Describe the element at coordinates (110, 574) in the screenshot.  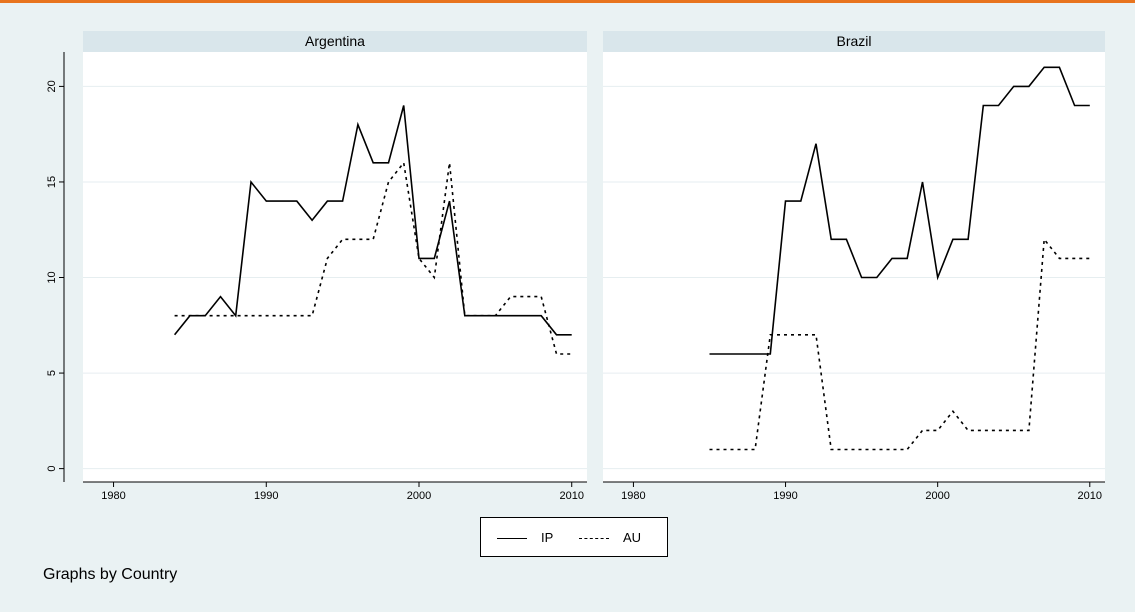
I see `graphs-by-note: Graphs by Country` at that location.